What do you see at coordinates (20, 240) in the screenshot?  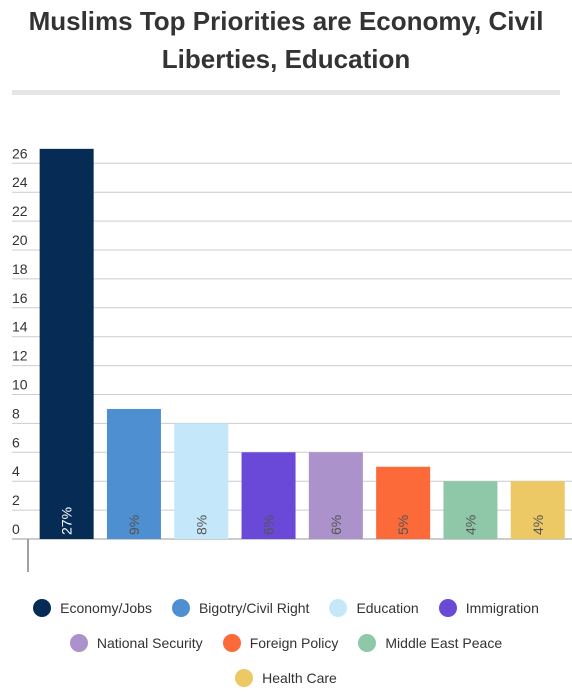 I see `y-tick-label: 20` at bounding box center [20, 240].